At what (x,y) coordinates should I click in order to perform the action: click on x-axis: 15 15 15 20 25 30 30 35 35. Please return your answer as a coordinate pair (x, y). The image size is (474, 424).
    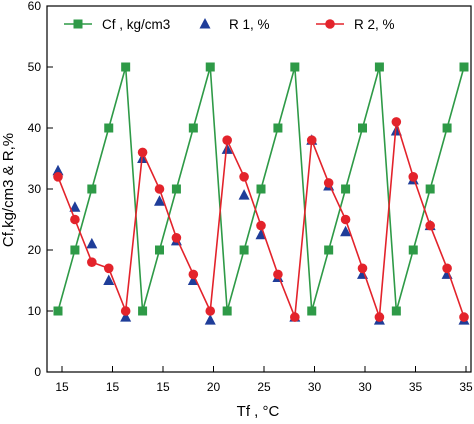
    Looking at the image, I should click on (264, 380).